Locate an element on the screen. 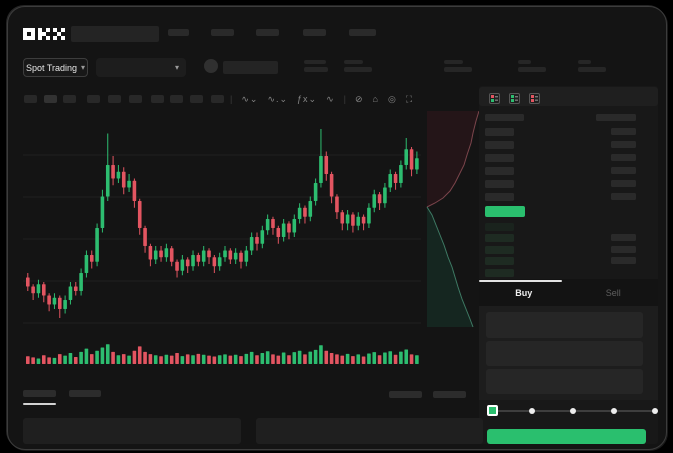 Image resolution: width=673 pixels, height=453 pixels. order-form is located at coordinates (568, 353).